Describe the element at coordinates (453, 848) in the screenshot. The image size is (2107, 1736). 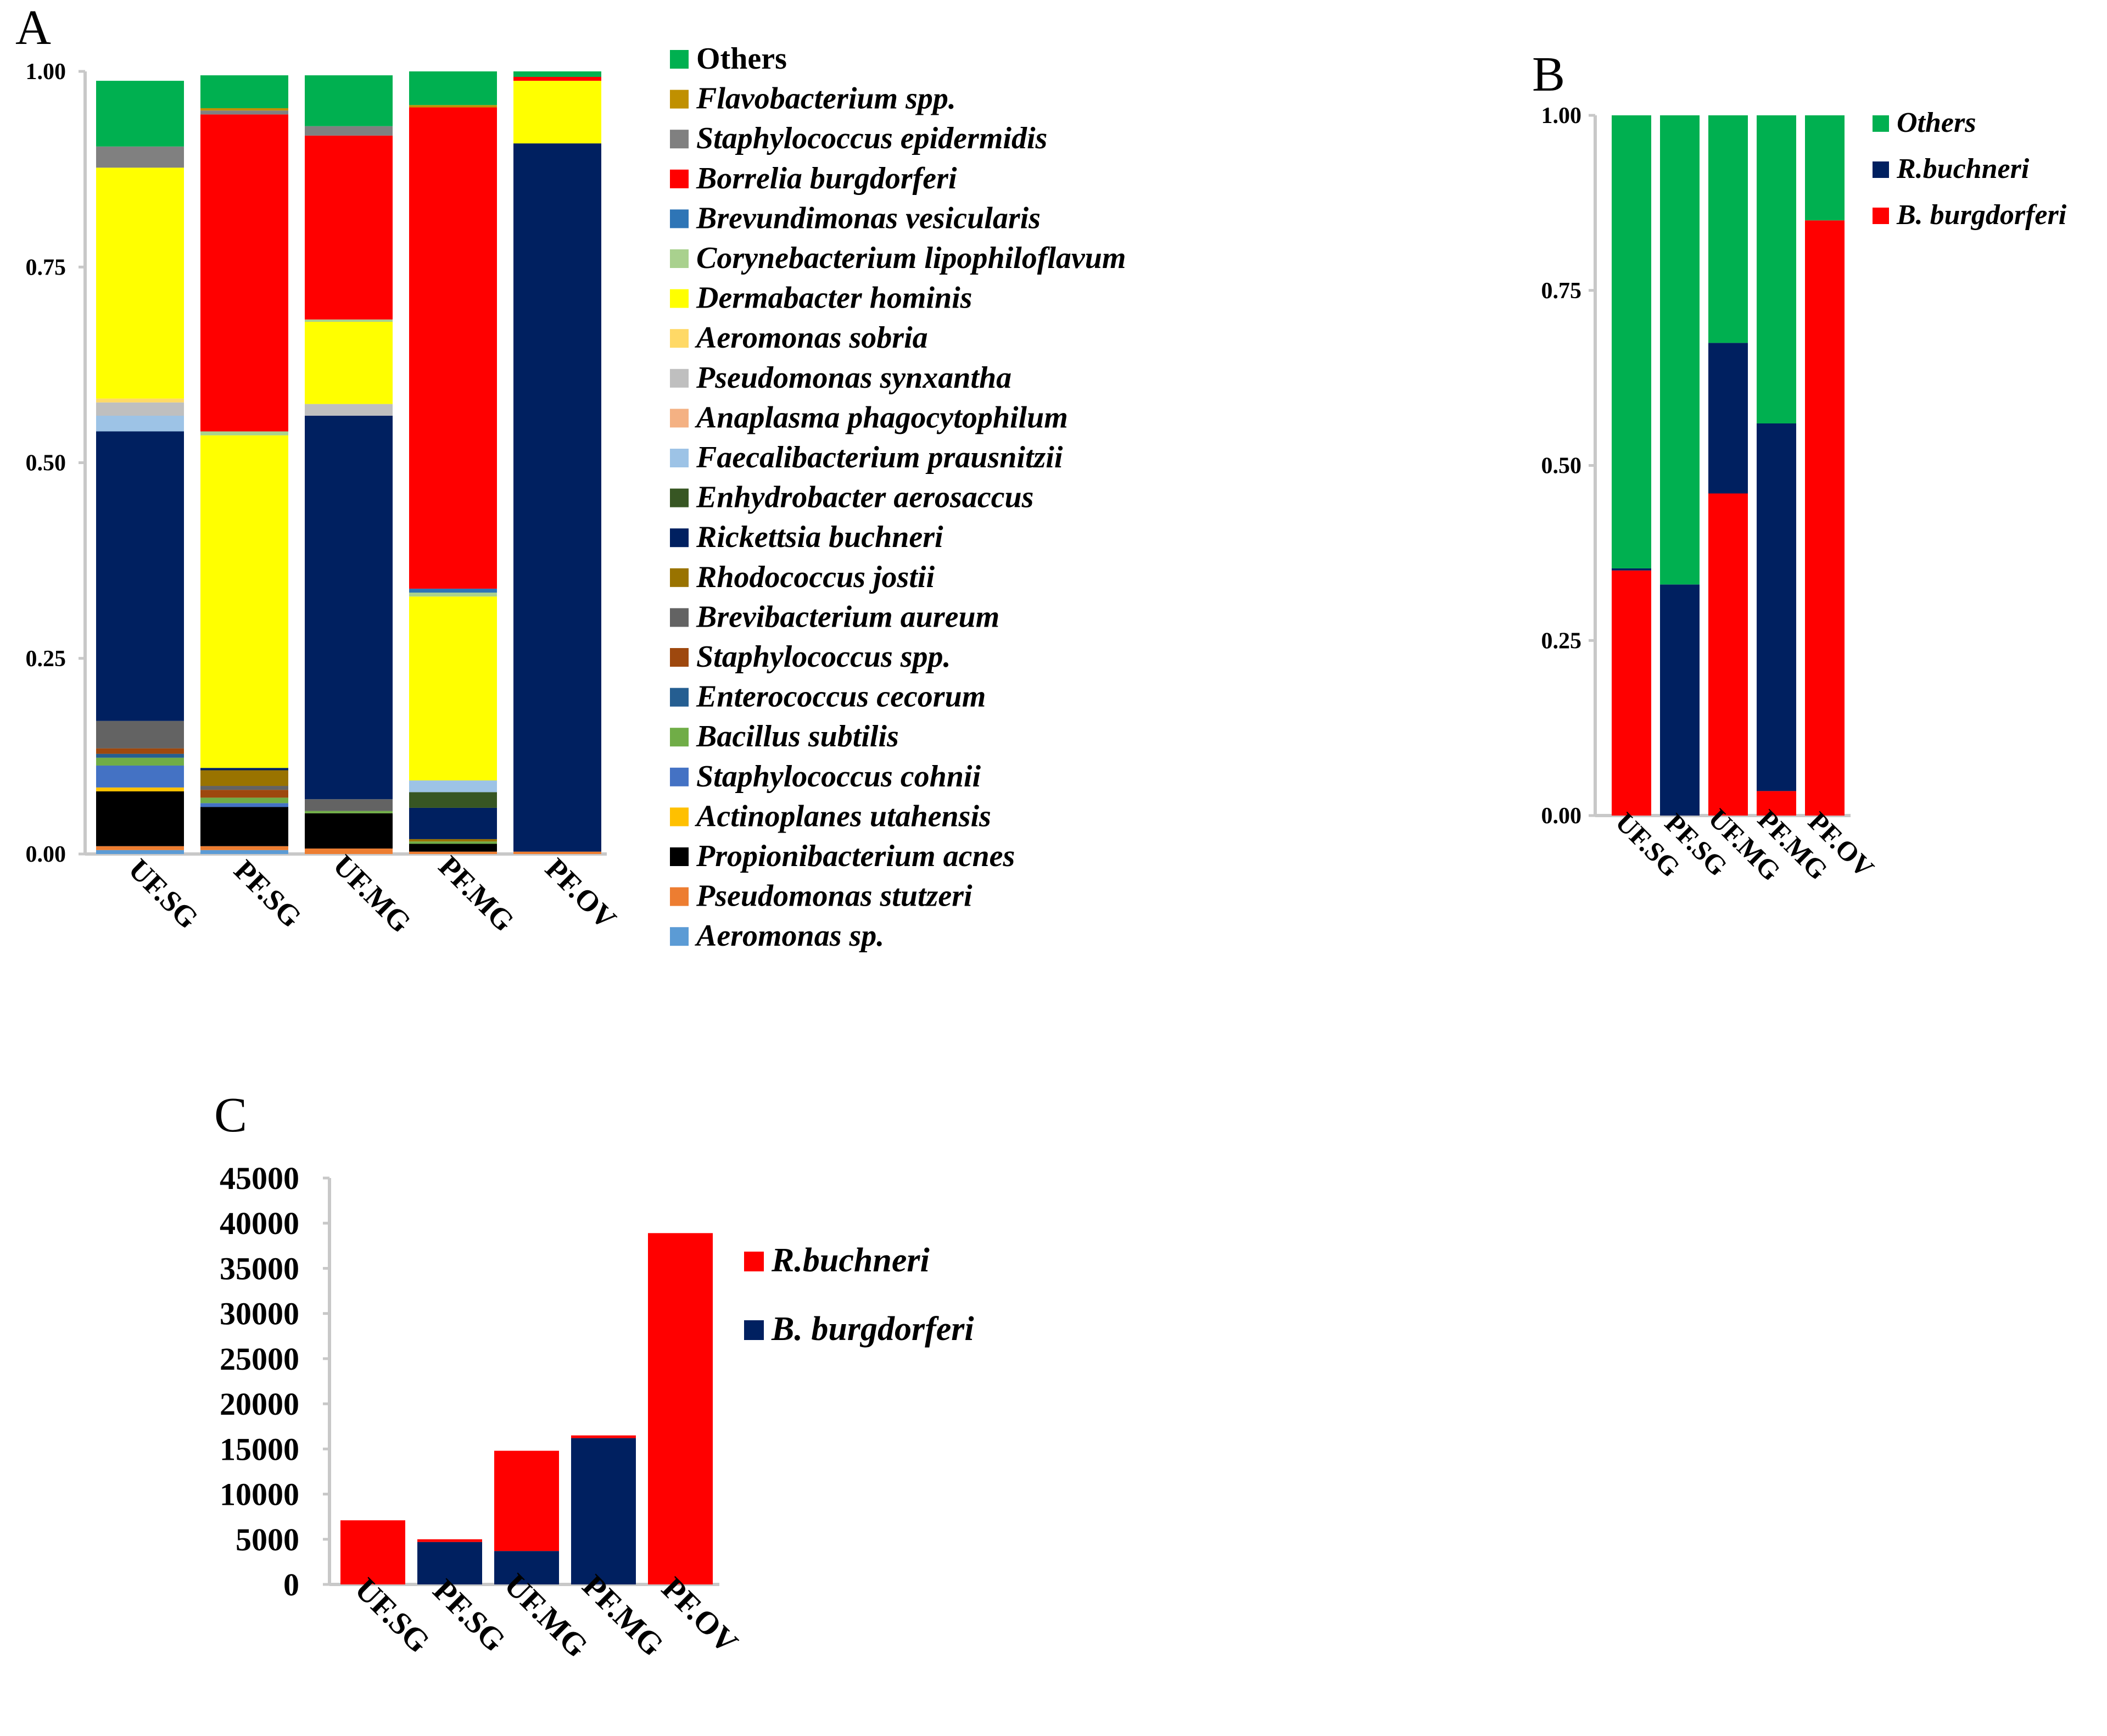
I see `chart-a-bar-pf-mg-propionibacterium-acnes` at that location.